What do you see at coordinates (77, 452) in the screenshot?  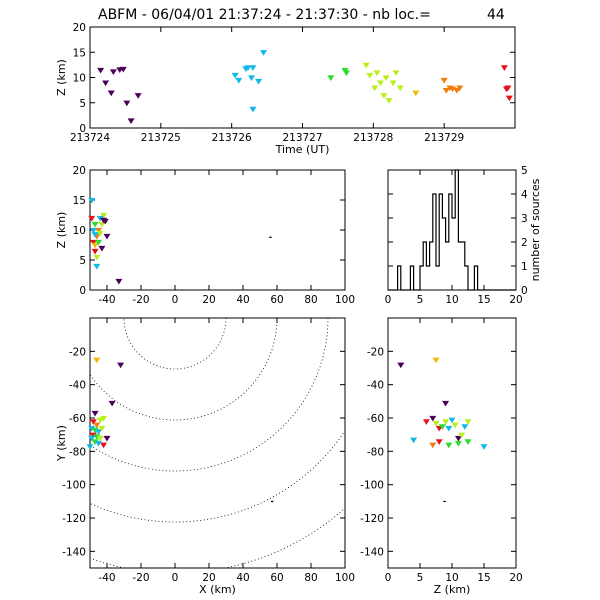 I see `y-tick-label: -80` at bounding box center [77, 452].